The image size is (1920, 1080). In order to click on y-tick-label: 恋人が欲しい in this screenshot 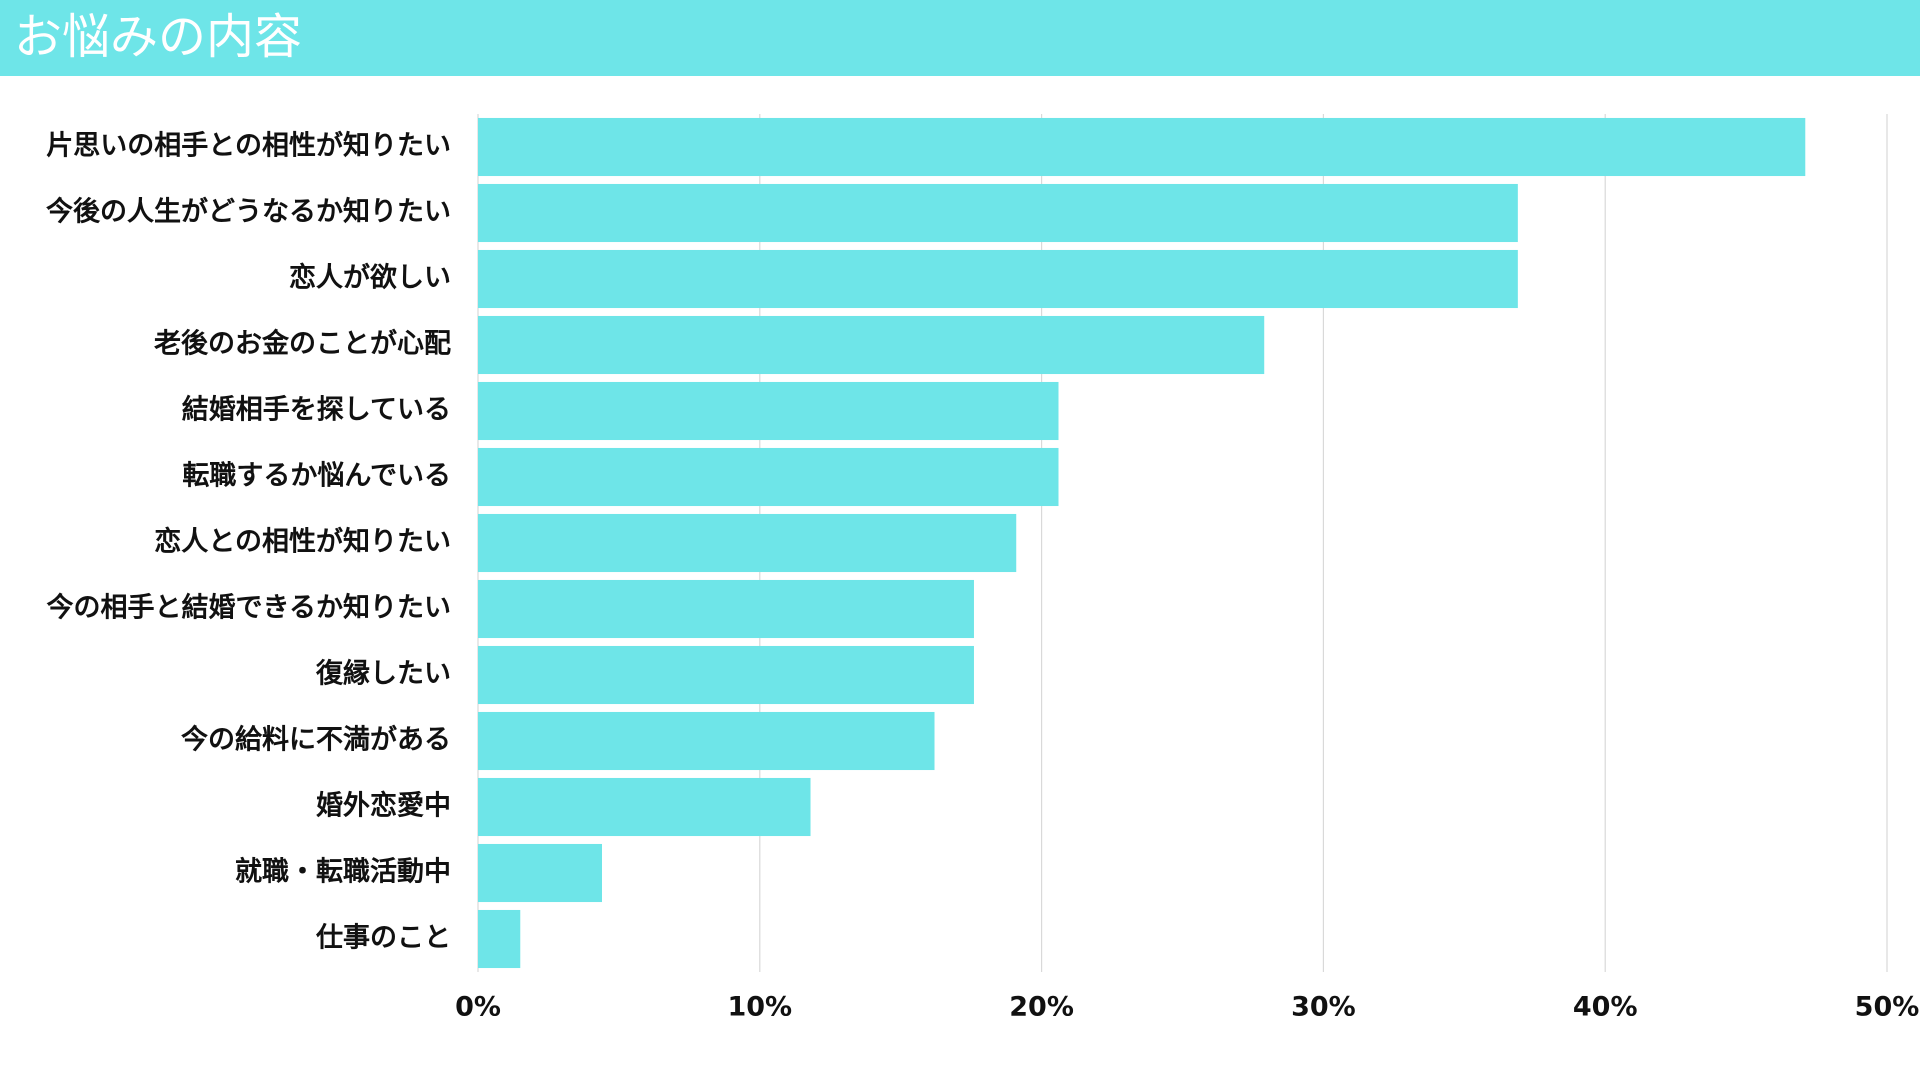, I will do `click(370, 278)`.